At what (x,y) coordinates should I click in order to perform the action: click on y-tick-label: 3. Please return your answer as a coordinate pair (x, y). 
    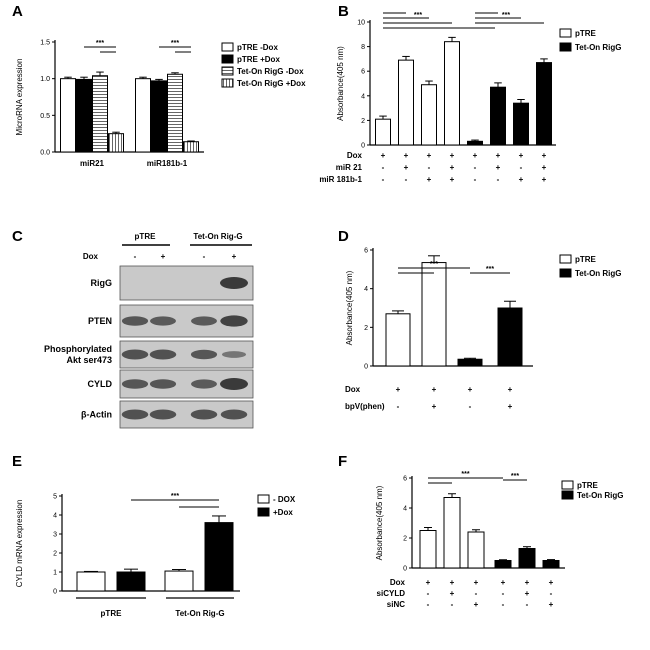
    Looking at the image, I should click on (55, 535).